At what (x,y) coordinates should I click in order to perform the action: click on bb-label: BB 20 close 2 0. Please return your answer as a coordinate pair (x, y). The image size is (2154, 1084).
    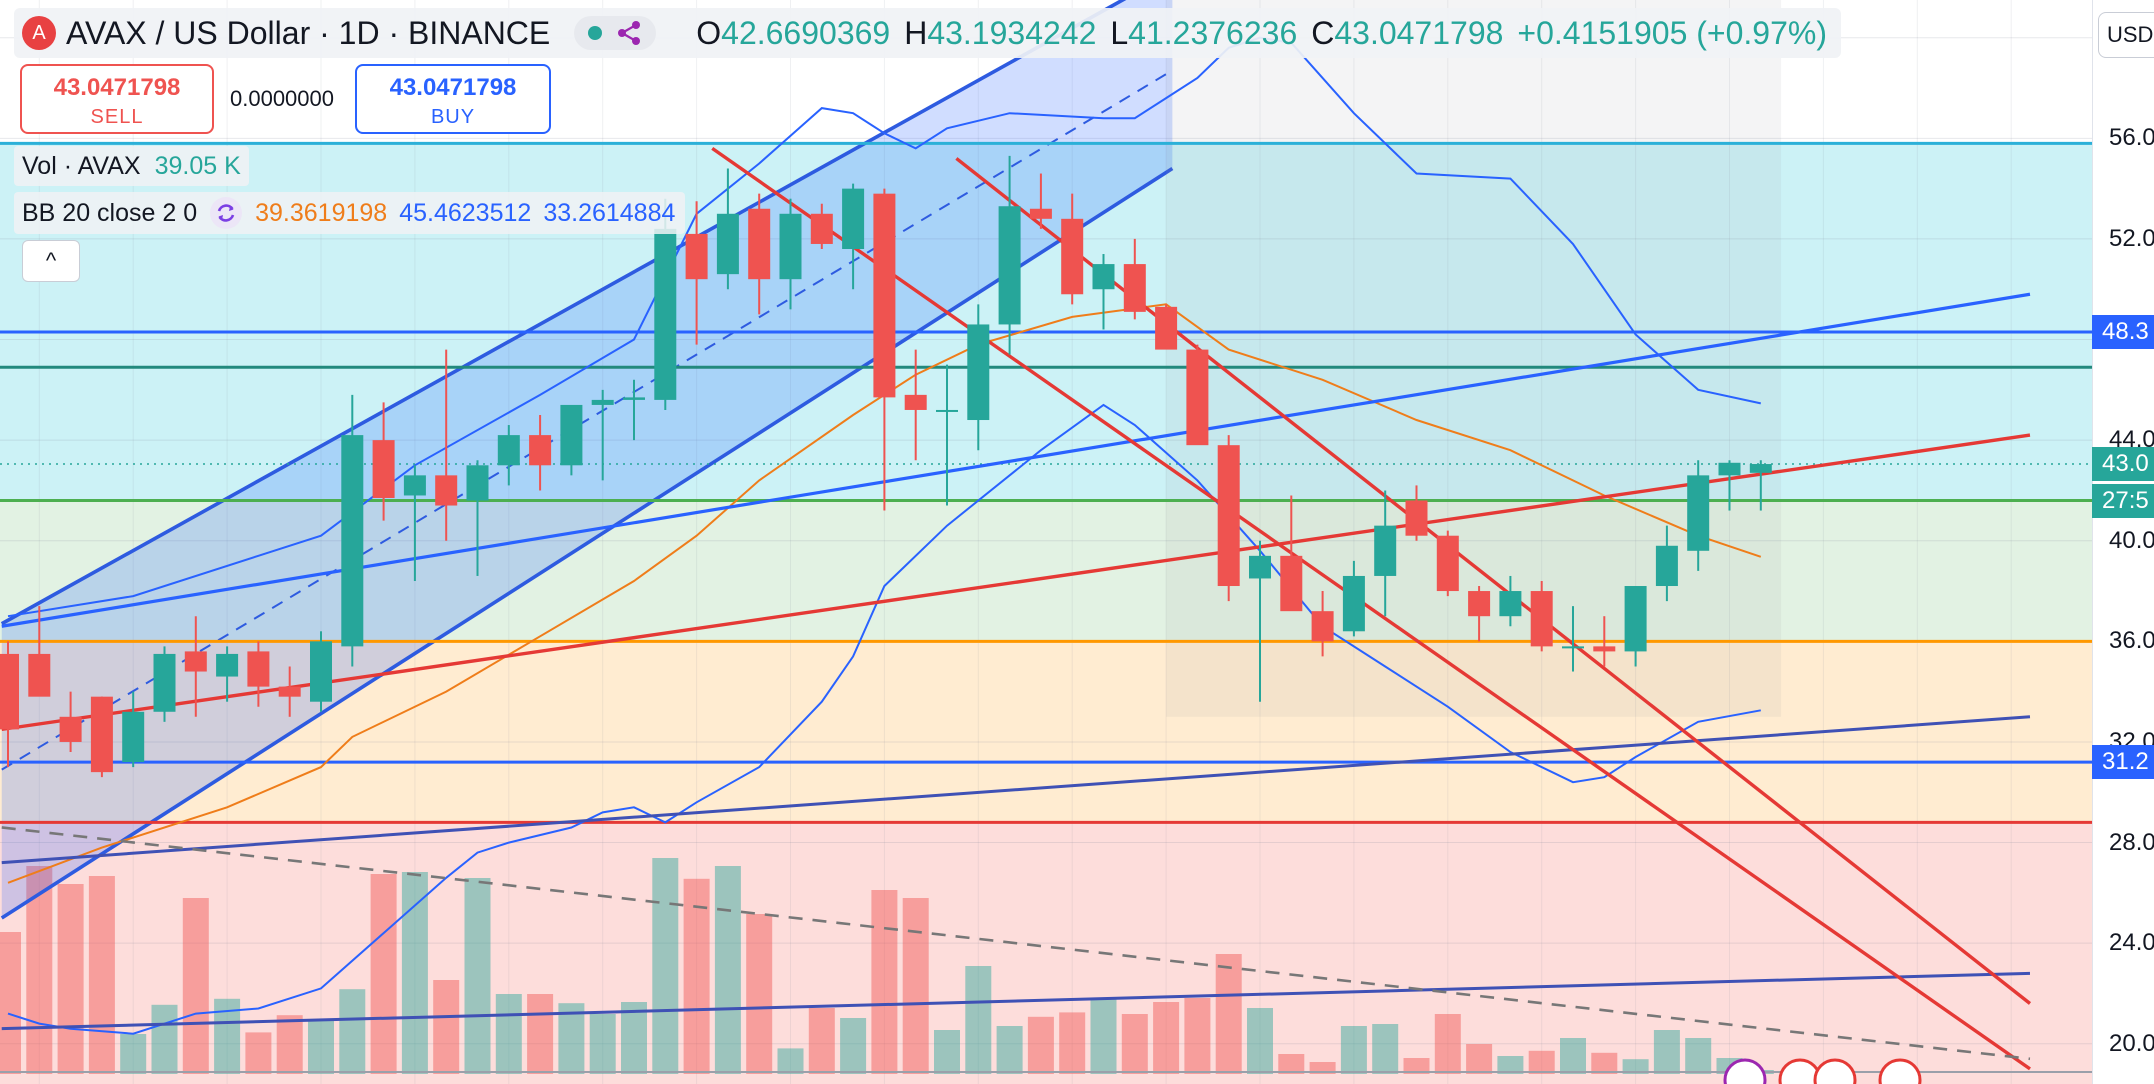
    Looking at the image, I should click on (110, 212).